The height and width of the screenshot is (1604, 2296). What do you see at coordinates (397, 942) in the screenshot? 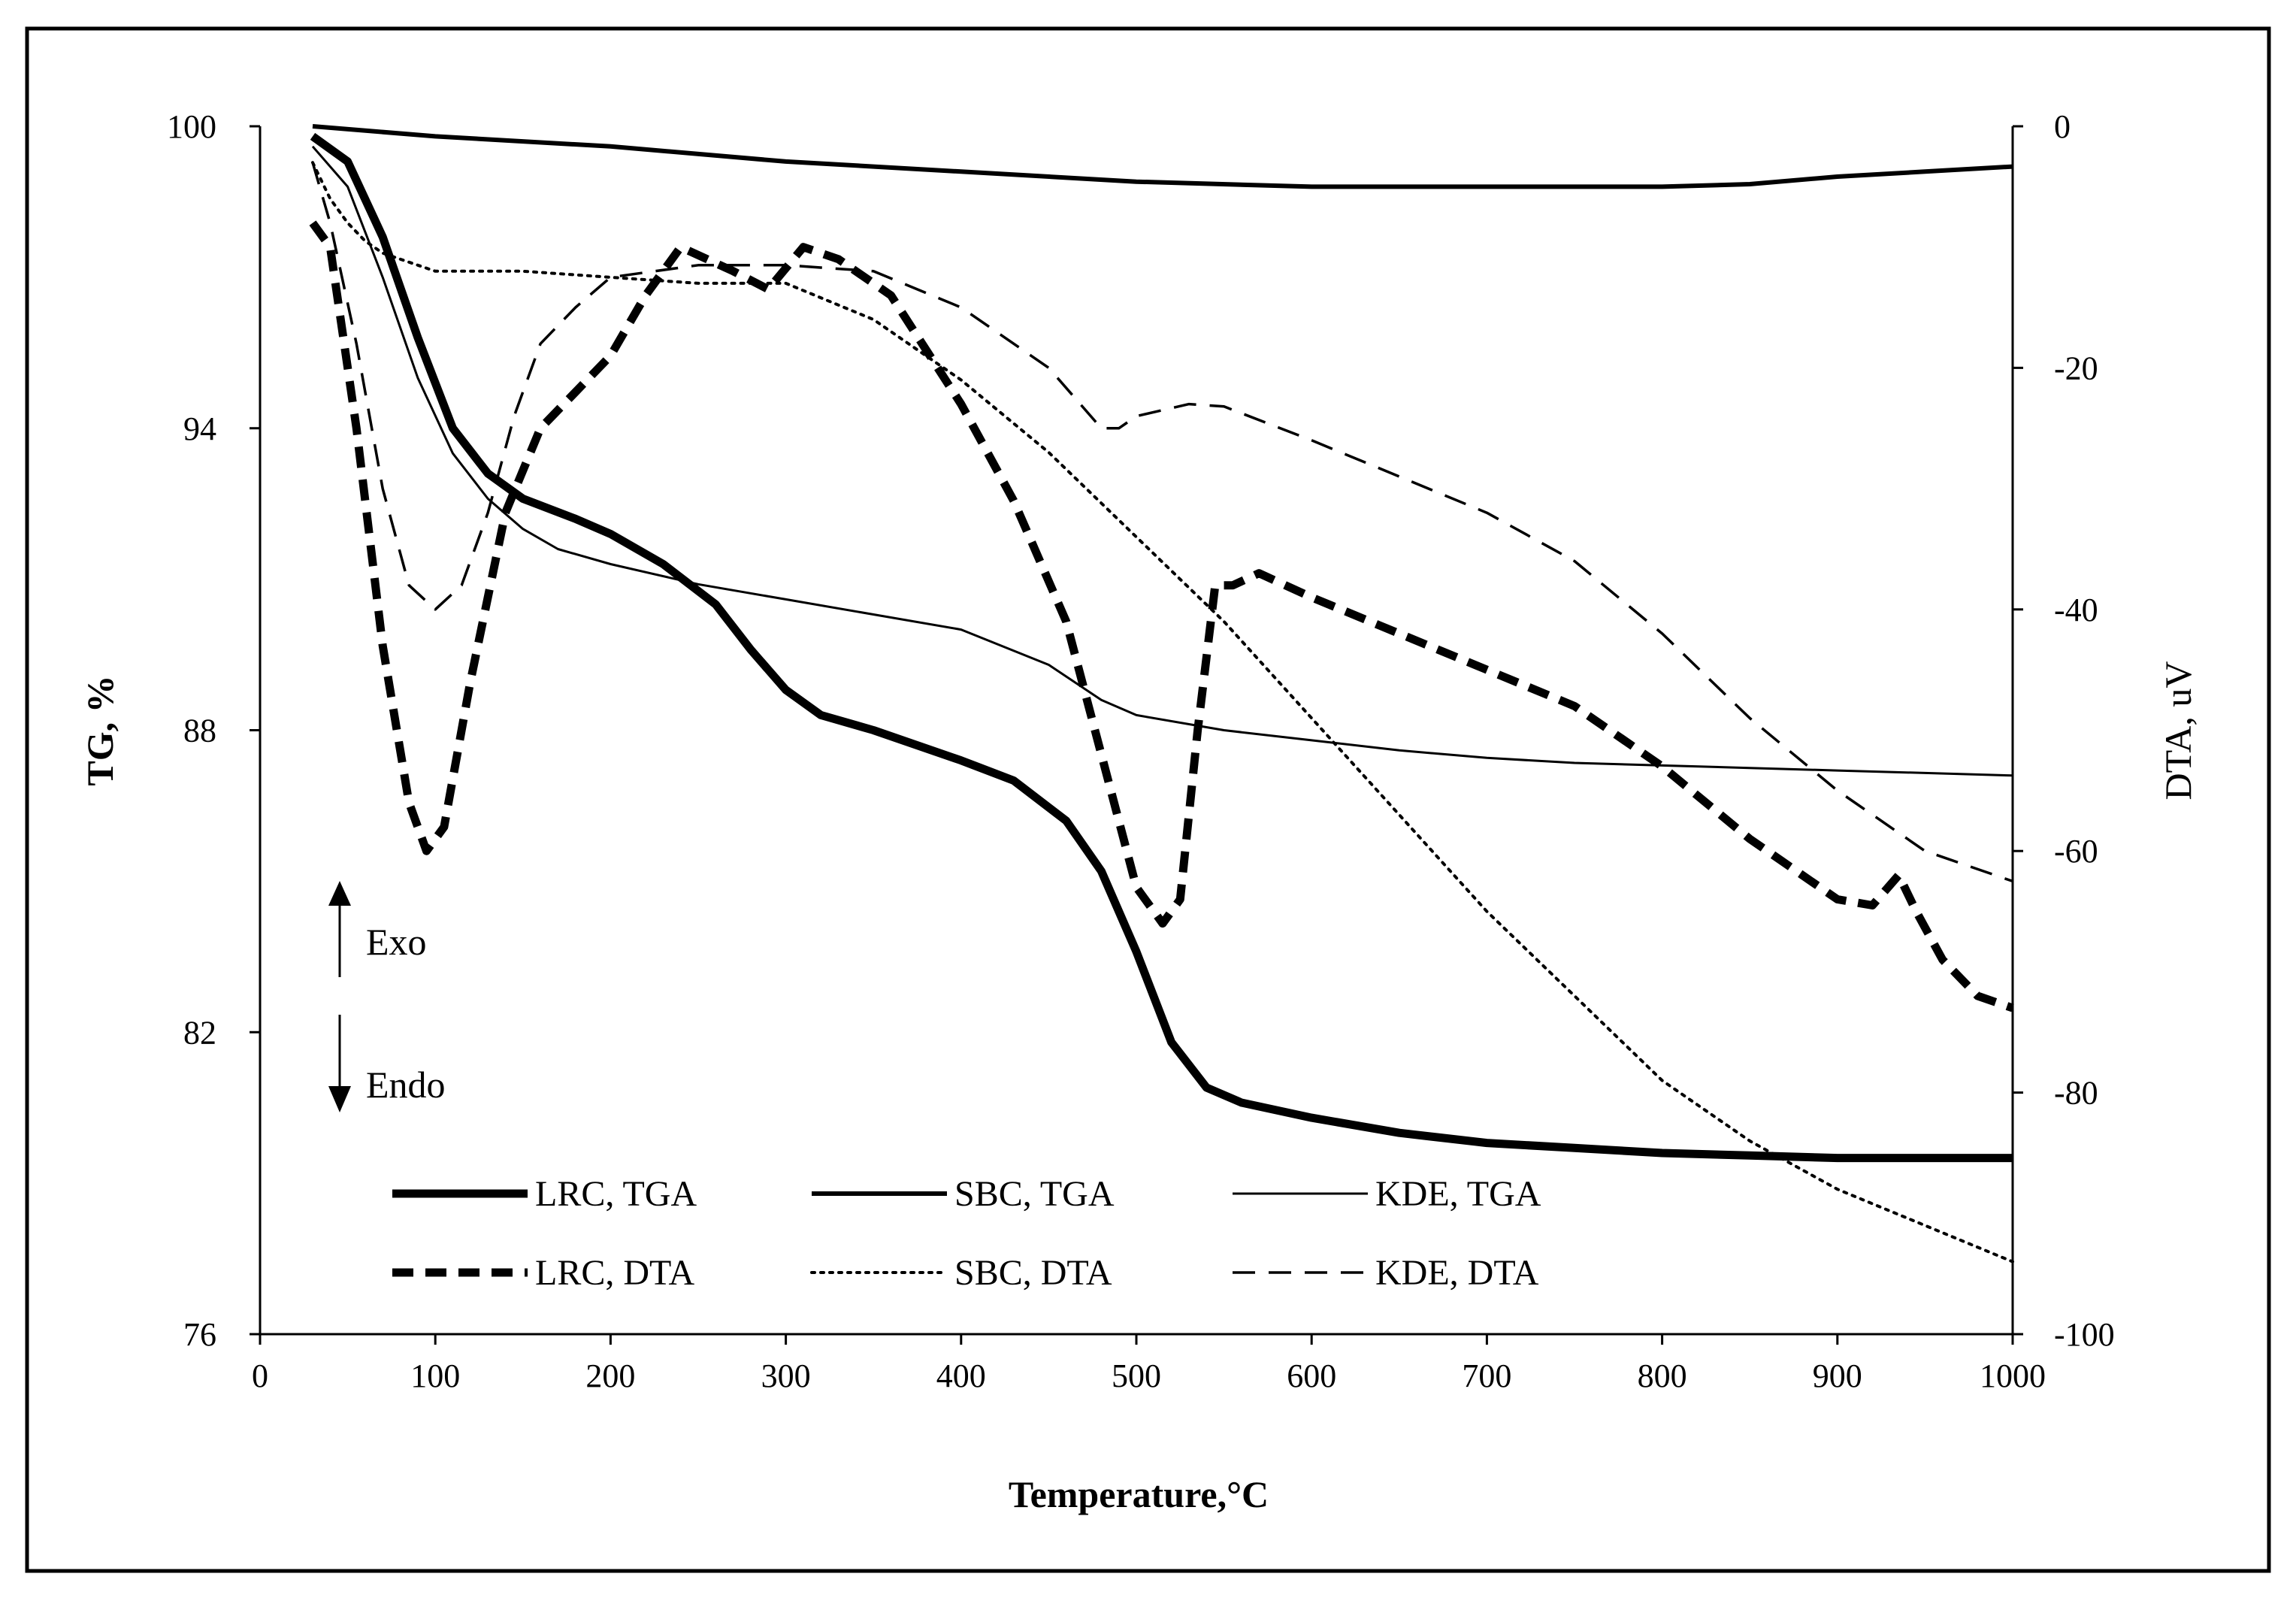
I see `exo-label: Exo` at bounding box center [397, 942].